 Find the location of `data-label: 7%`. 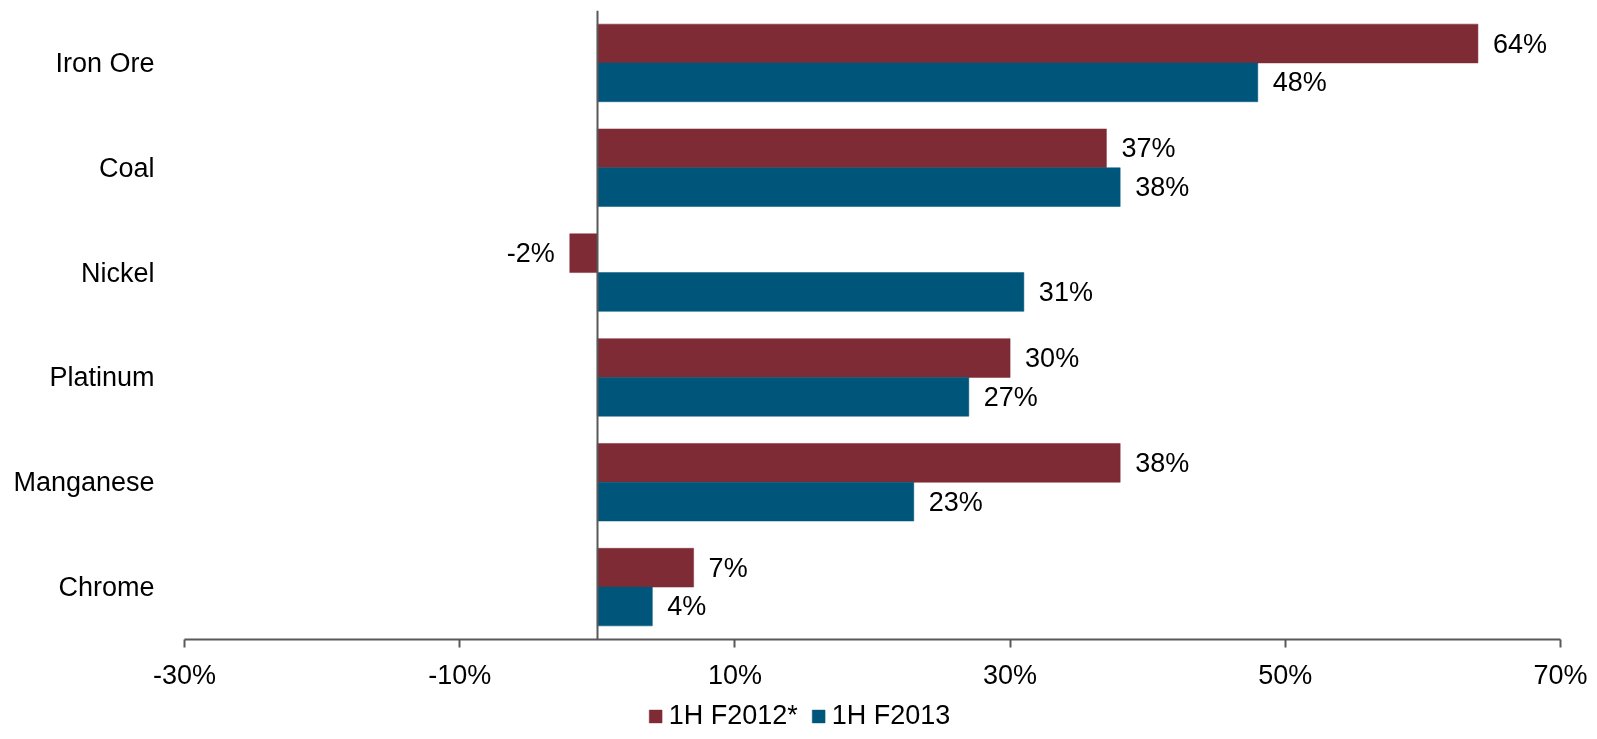

data-label: 7% is located at coordinates (728, 567).